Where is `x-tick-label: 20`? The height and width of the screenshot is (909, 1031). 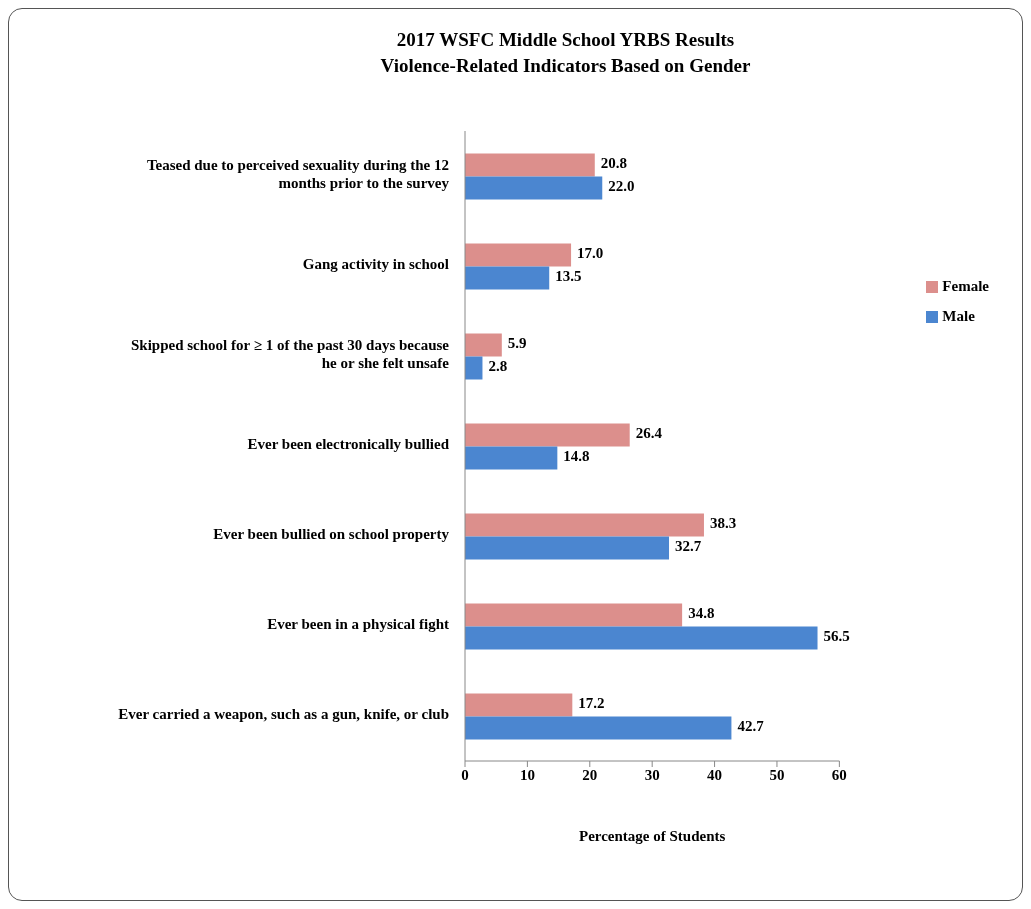
x-tick-label: 20 is located at coordinates (590, 774).